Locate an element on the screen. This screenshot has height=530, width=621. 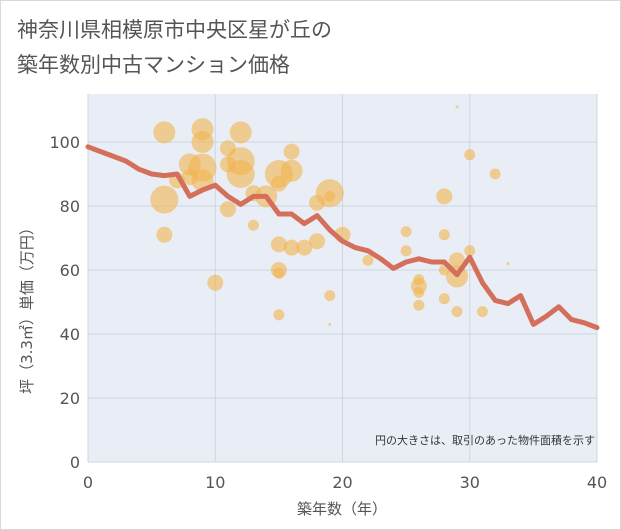
y-tick-label: 60 is located at coordinates (70, 270).